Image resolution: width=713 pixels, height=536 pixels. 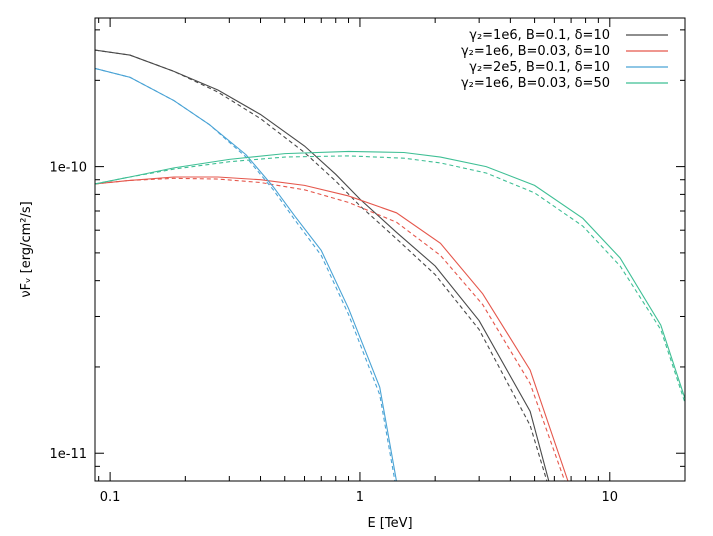 I want to click on y-tick-label: 1e-11, so click(x=68, y=454).